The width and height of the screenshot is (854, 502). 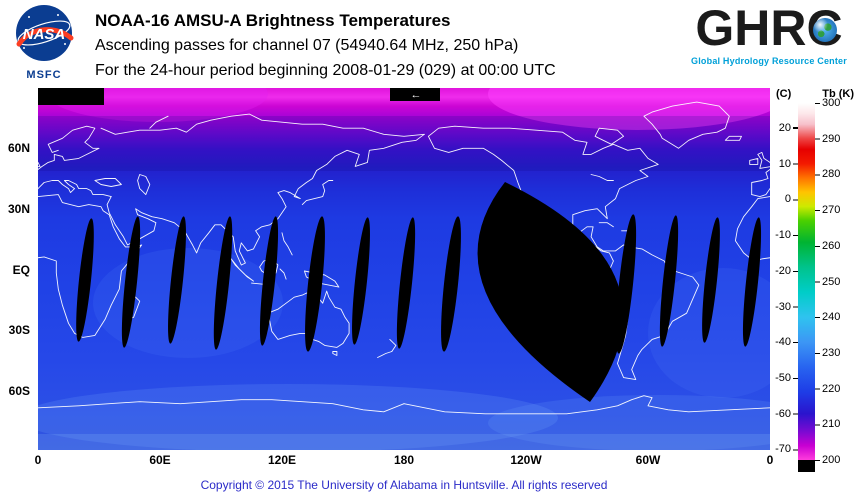 I want to click on nasa-meatball-icon: NASA, so click(x=45, y=33).